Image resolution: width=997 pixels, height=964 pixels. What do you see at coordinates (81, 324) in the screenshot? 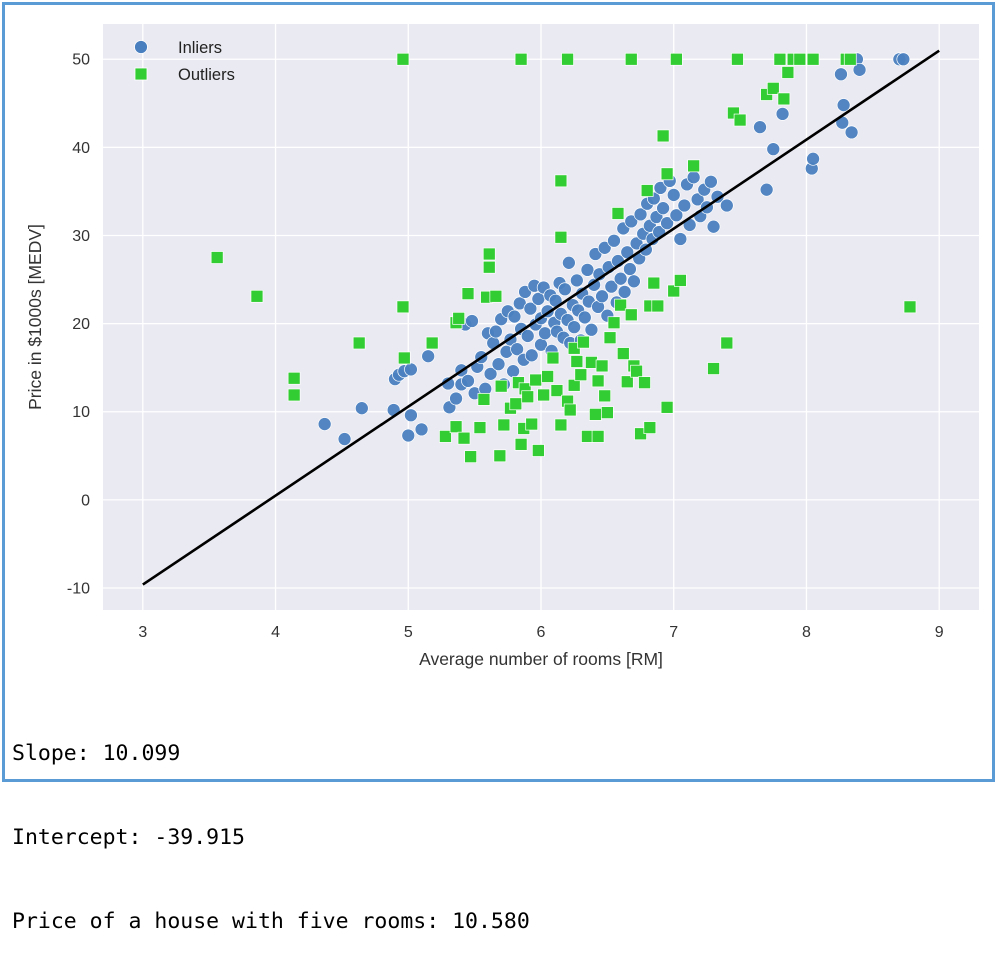
I see `y-tick-label: 20` at bounding box center [81, 324].